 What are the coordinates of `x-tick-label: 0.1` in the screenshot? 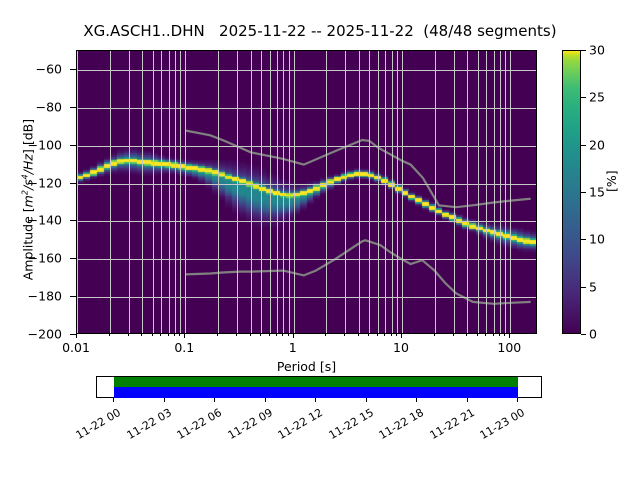 It's located at (184, 347).